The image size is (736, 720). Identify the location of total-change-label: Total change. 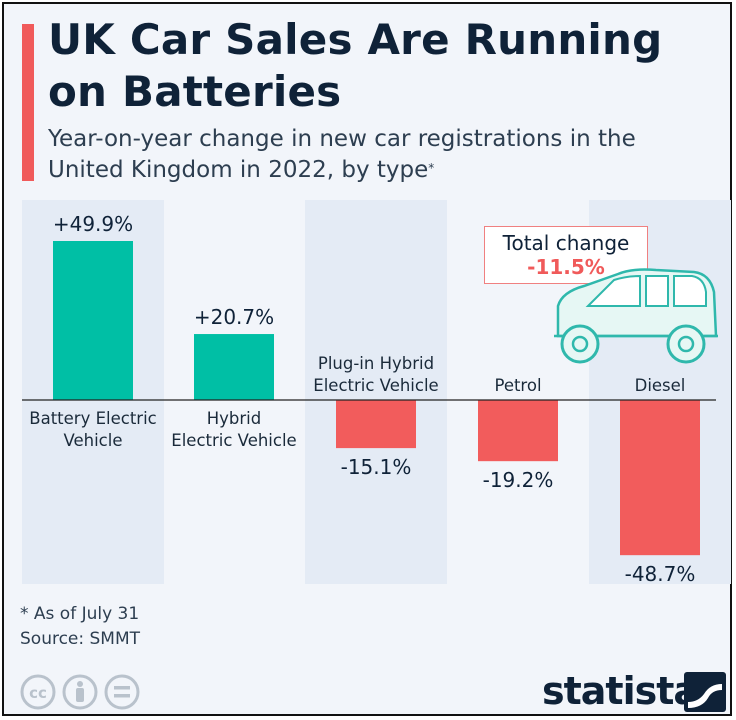
(566, 243).